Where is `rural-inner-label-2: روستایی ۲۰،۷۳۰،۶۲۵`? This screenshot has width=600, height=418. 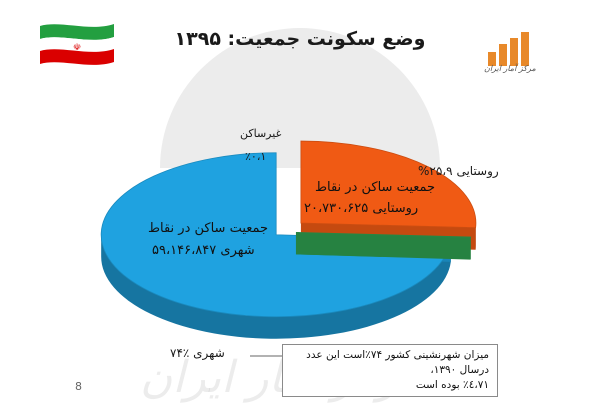
rural-inner-label-2: روستایی ۲۰،۷۳۰،۶۲۵ is located at coordinates (361, 208).